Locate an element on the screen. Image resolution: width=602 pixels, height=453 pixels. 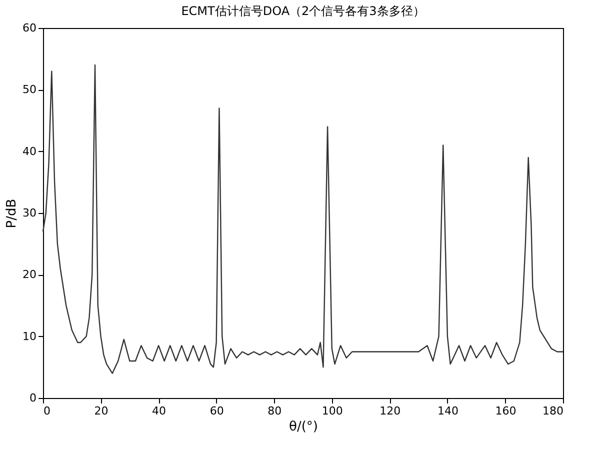
x-tick-label: 0 is located at coordinates (47, 411).